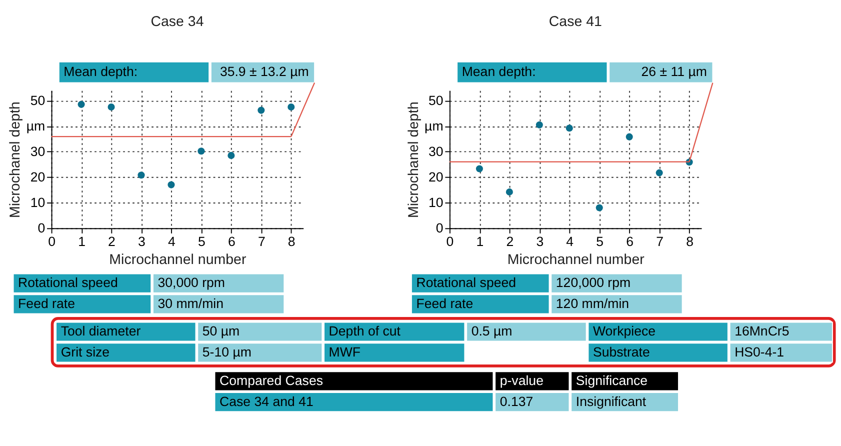 The height and width of the screenshot is (446, 841). What do you see at coordinates (593, 282) in the screenshot?
I see `text: 120,000 rpm` at bounding box center [593, 282].